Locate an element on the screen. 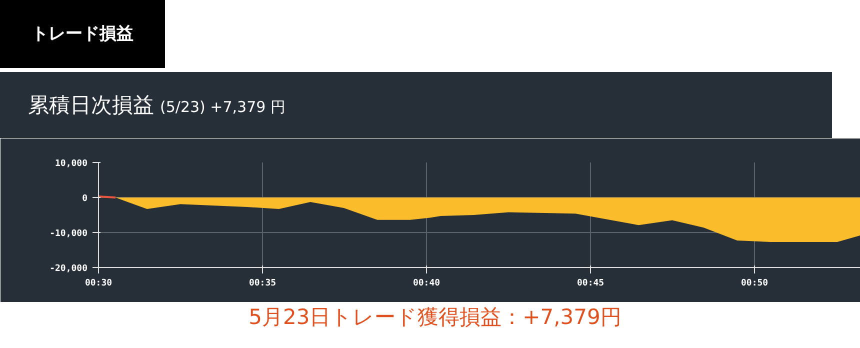 This screenshot has height=348, width=860. x-tick-label: 00:40 is located at coordinates (426, 283).